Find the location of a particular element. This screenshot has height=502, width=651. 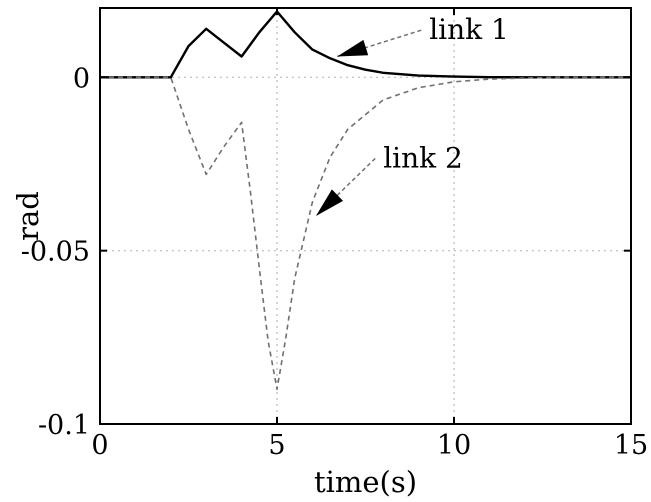

annotation-label: link 2 is located at coordinates (423, 157).